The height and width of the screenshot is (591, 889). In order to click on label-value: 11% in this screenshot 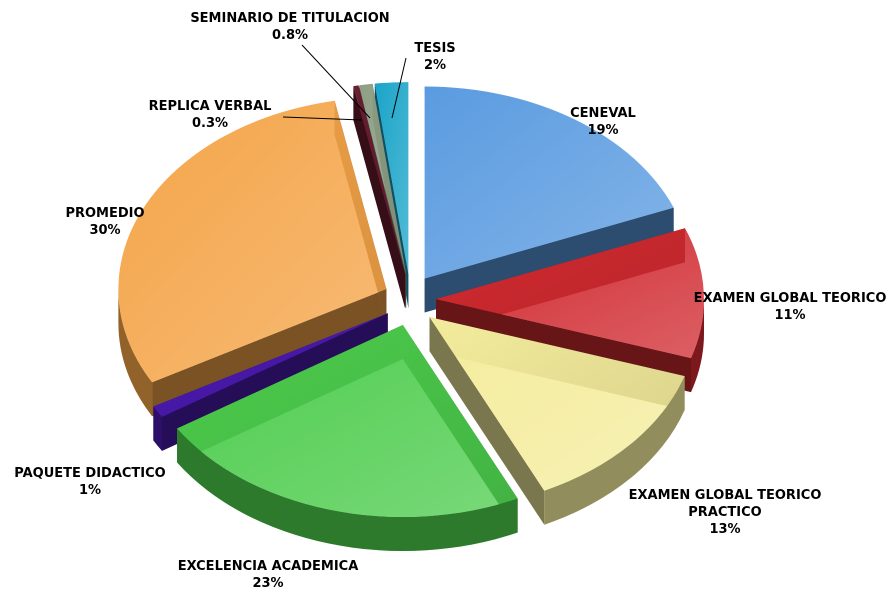, I will do `click(790, 315)`.